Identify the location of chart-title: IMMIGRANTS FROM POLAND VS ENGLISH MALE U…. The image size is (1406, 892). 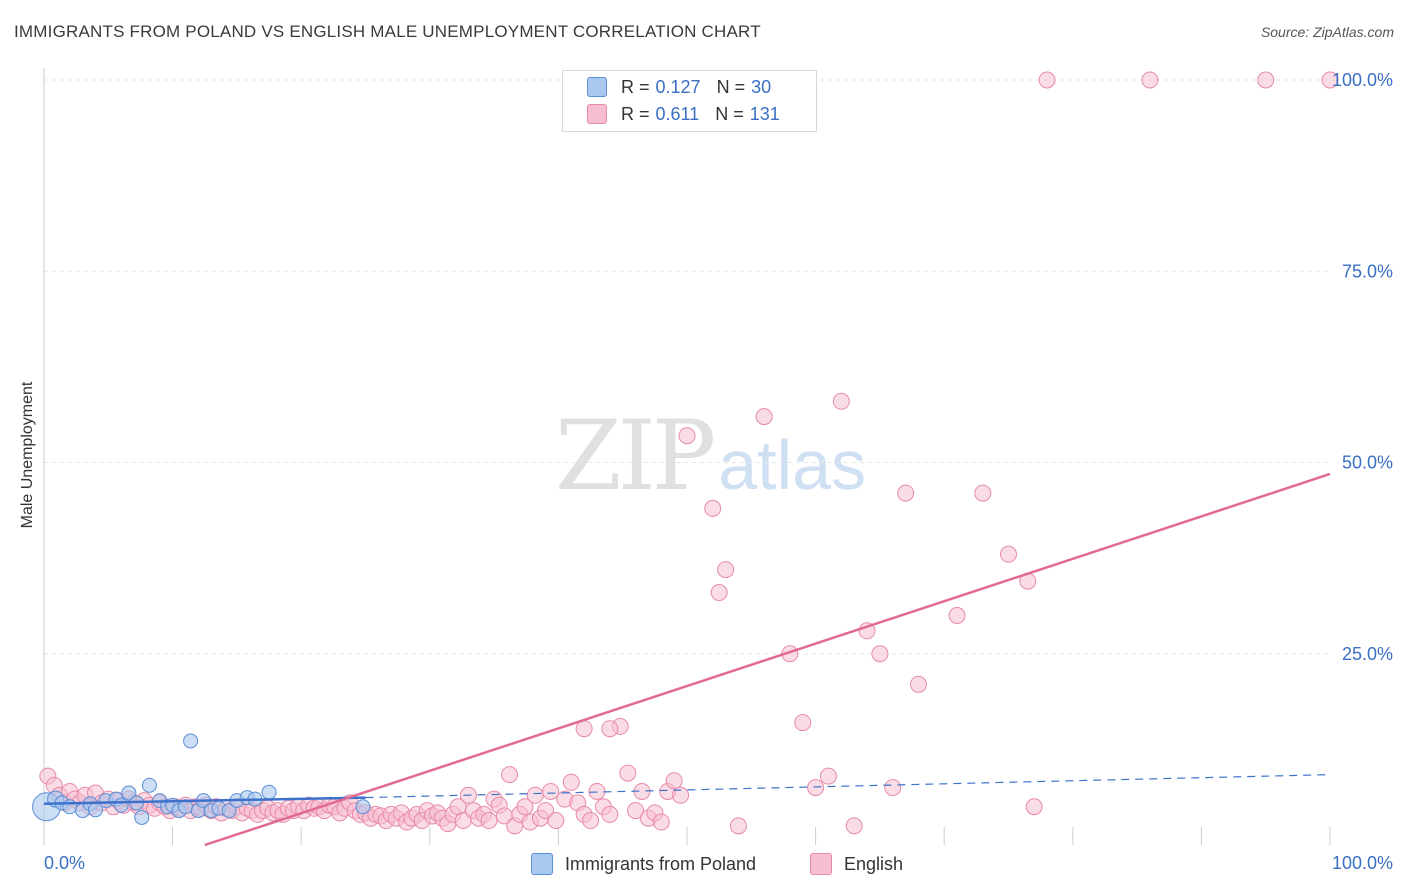
(387, 31).